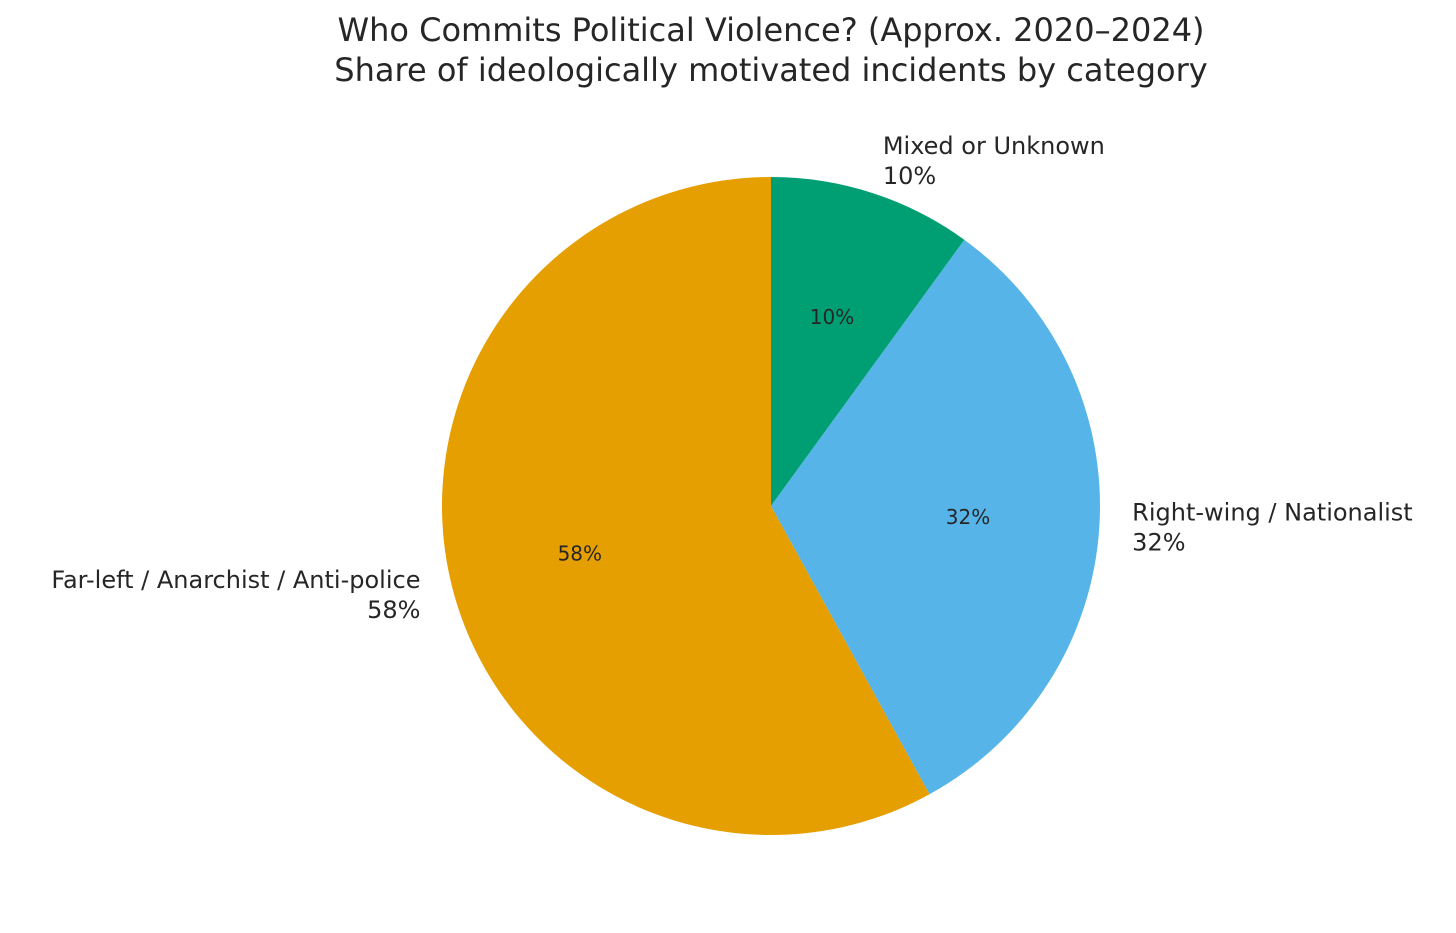 This screenshot has width=1456, height=933. I want to click on slice-value: 10%, so click(909, 176).